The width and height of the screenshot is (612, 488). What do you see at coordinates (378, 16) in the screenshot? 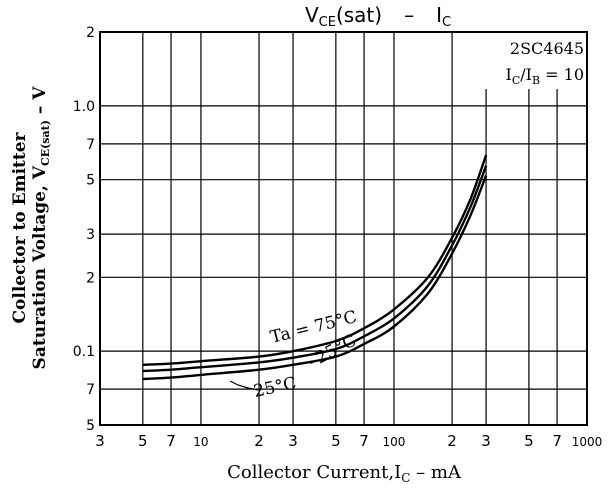
I see `chart-title: VCE(sat) – IC` at bounding box center [378, 16].